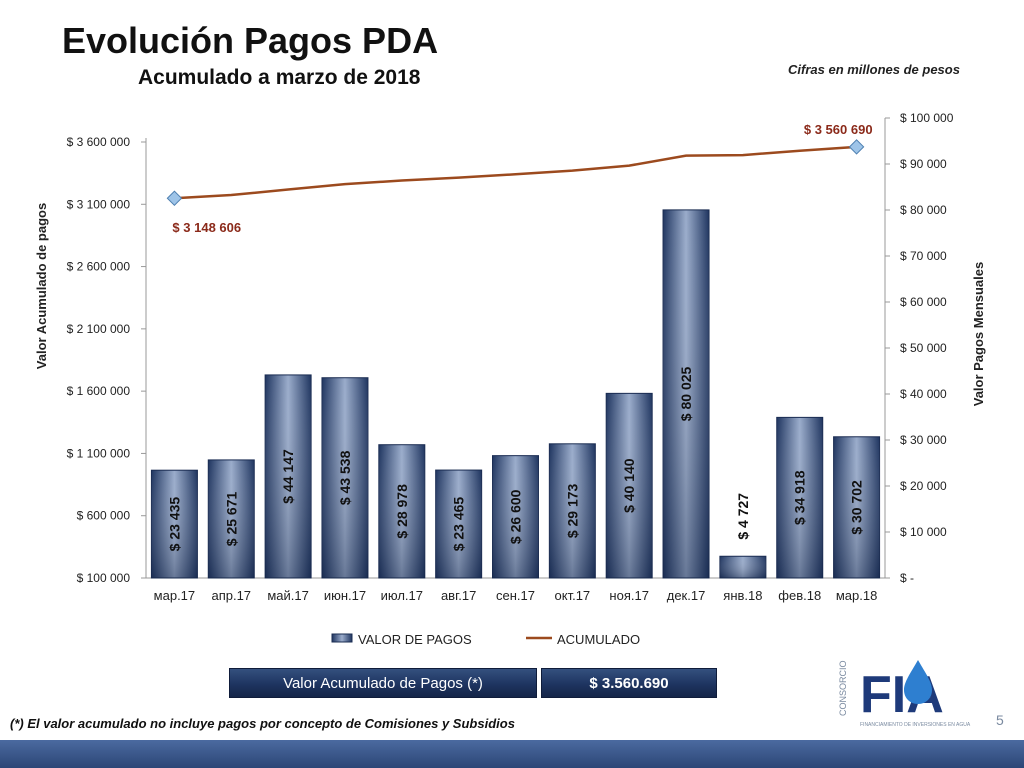 The height and width of the screenshot is (768, 1024). I want to click on bar-value-label: $ 80 025, so click(686, 393).